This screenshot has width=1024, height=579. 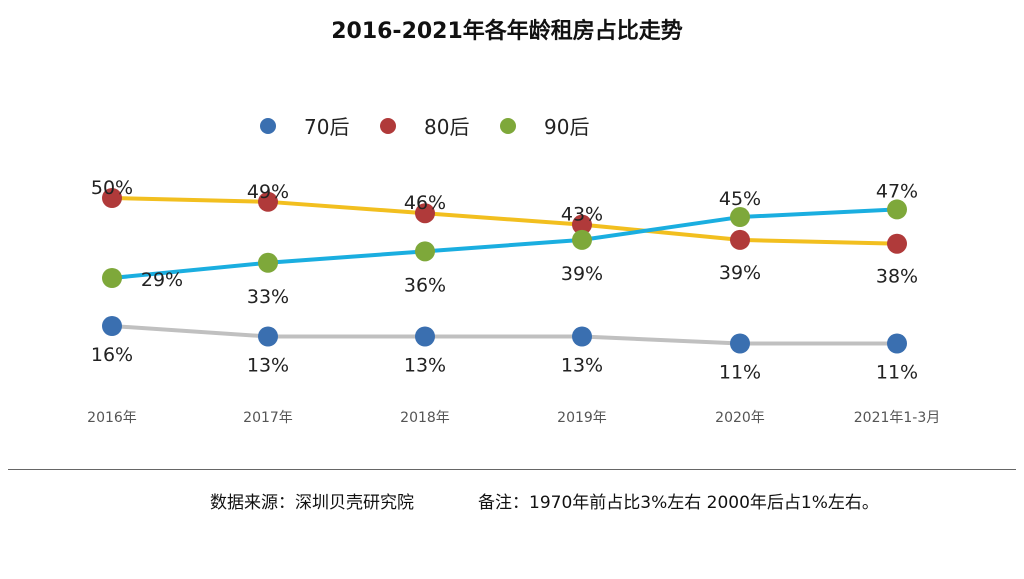 I want to click on data-label-80后-2017年: 49%, so click(x=268, y=192).